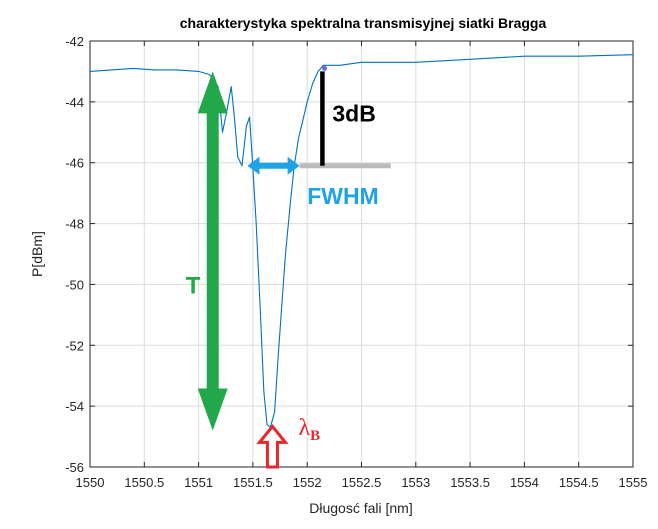 The image size is (658, 529). What do you see at coordinates (362, 482) in the screenshot?
I see `x-tick-label: 1552.5` at bounding box center [362, 482].